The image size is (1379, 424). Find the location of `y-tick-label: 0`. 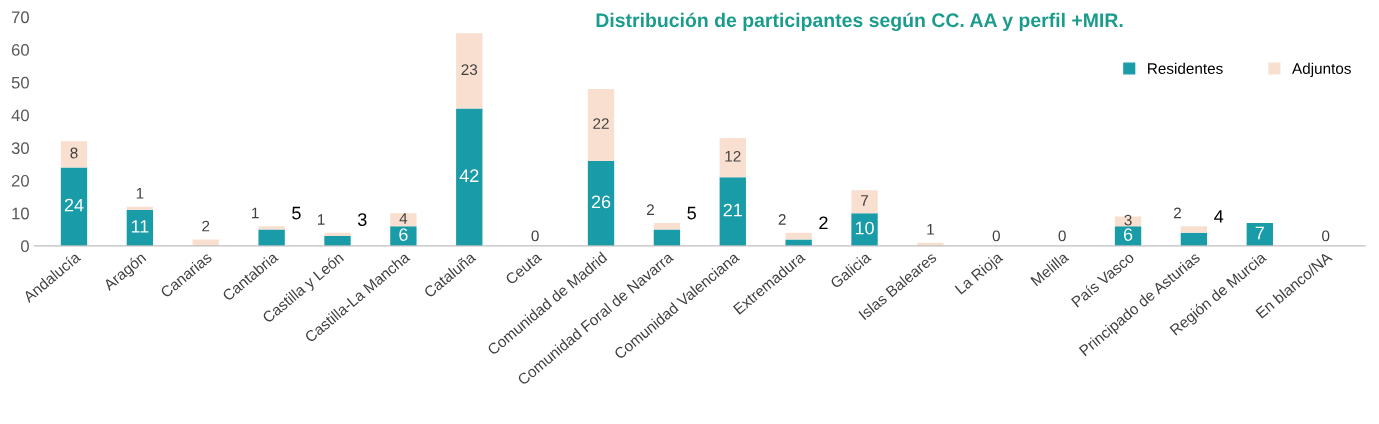

y-tick-label: 0 is located at coordinates (25, 246).